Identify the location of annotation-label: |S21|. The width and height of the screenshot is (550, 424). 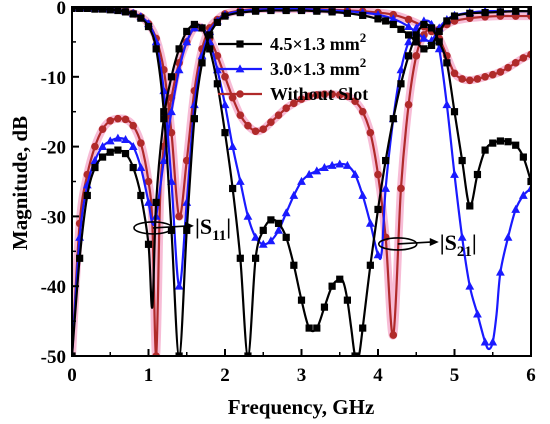
(458, 245).